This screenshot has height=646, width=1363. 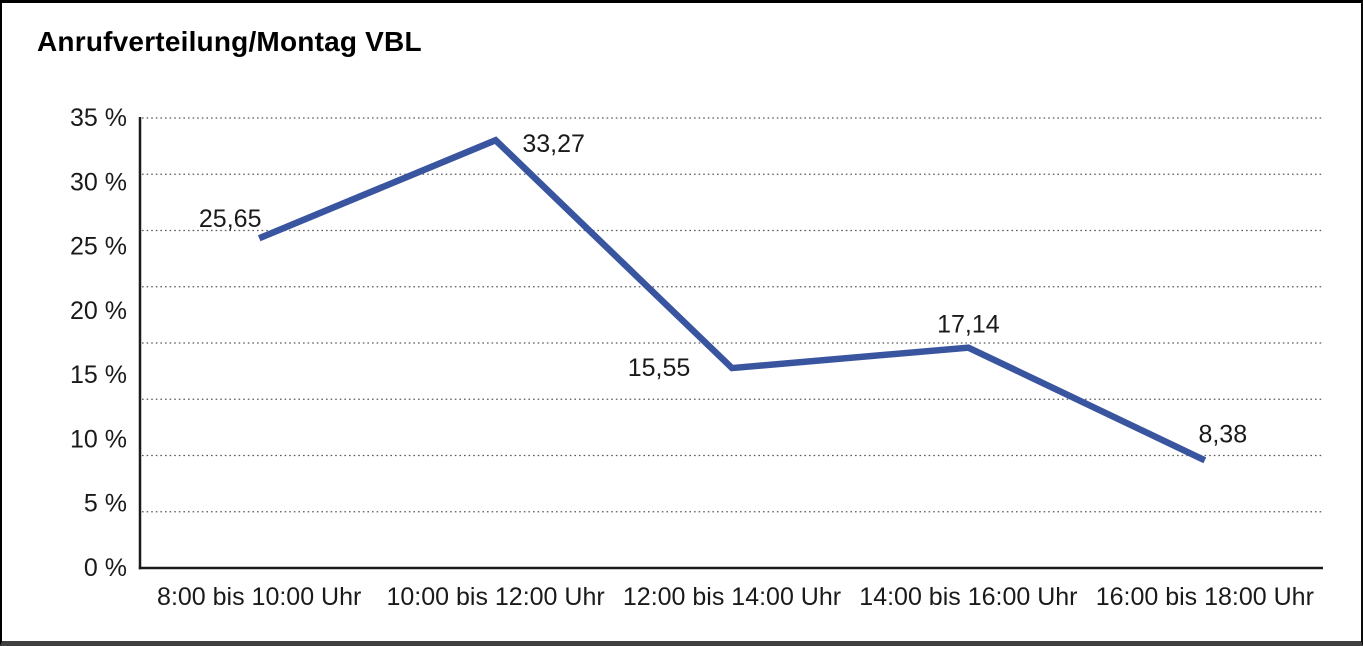 What do you see at coordinates (98, 311) in the screenshot?
I see `y-tick-label: 20 %` at bounding box center [98, 311].